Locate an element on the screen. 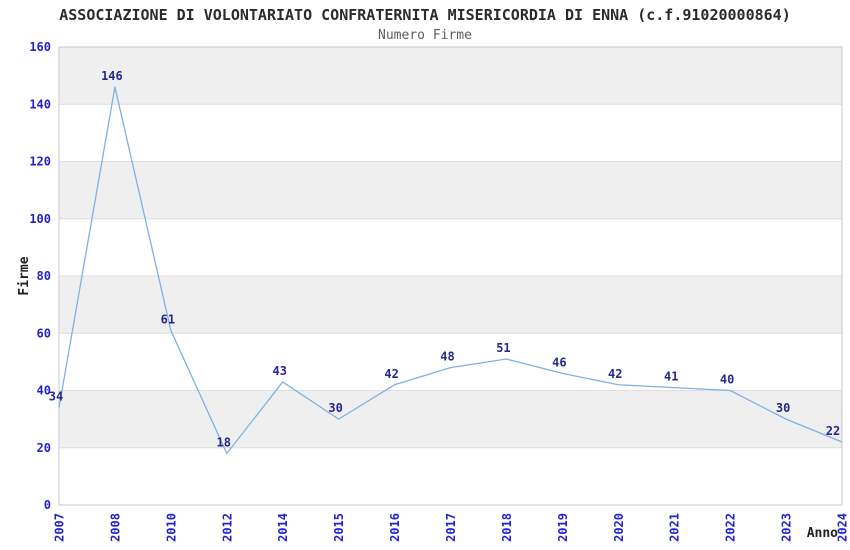  data-point-label: 46 is located at coordinates (559, 362).